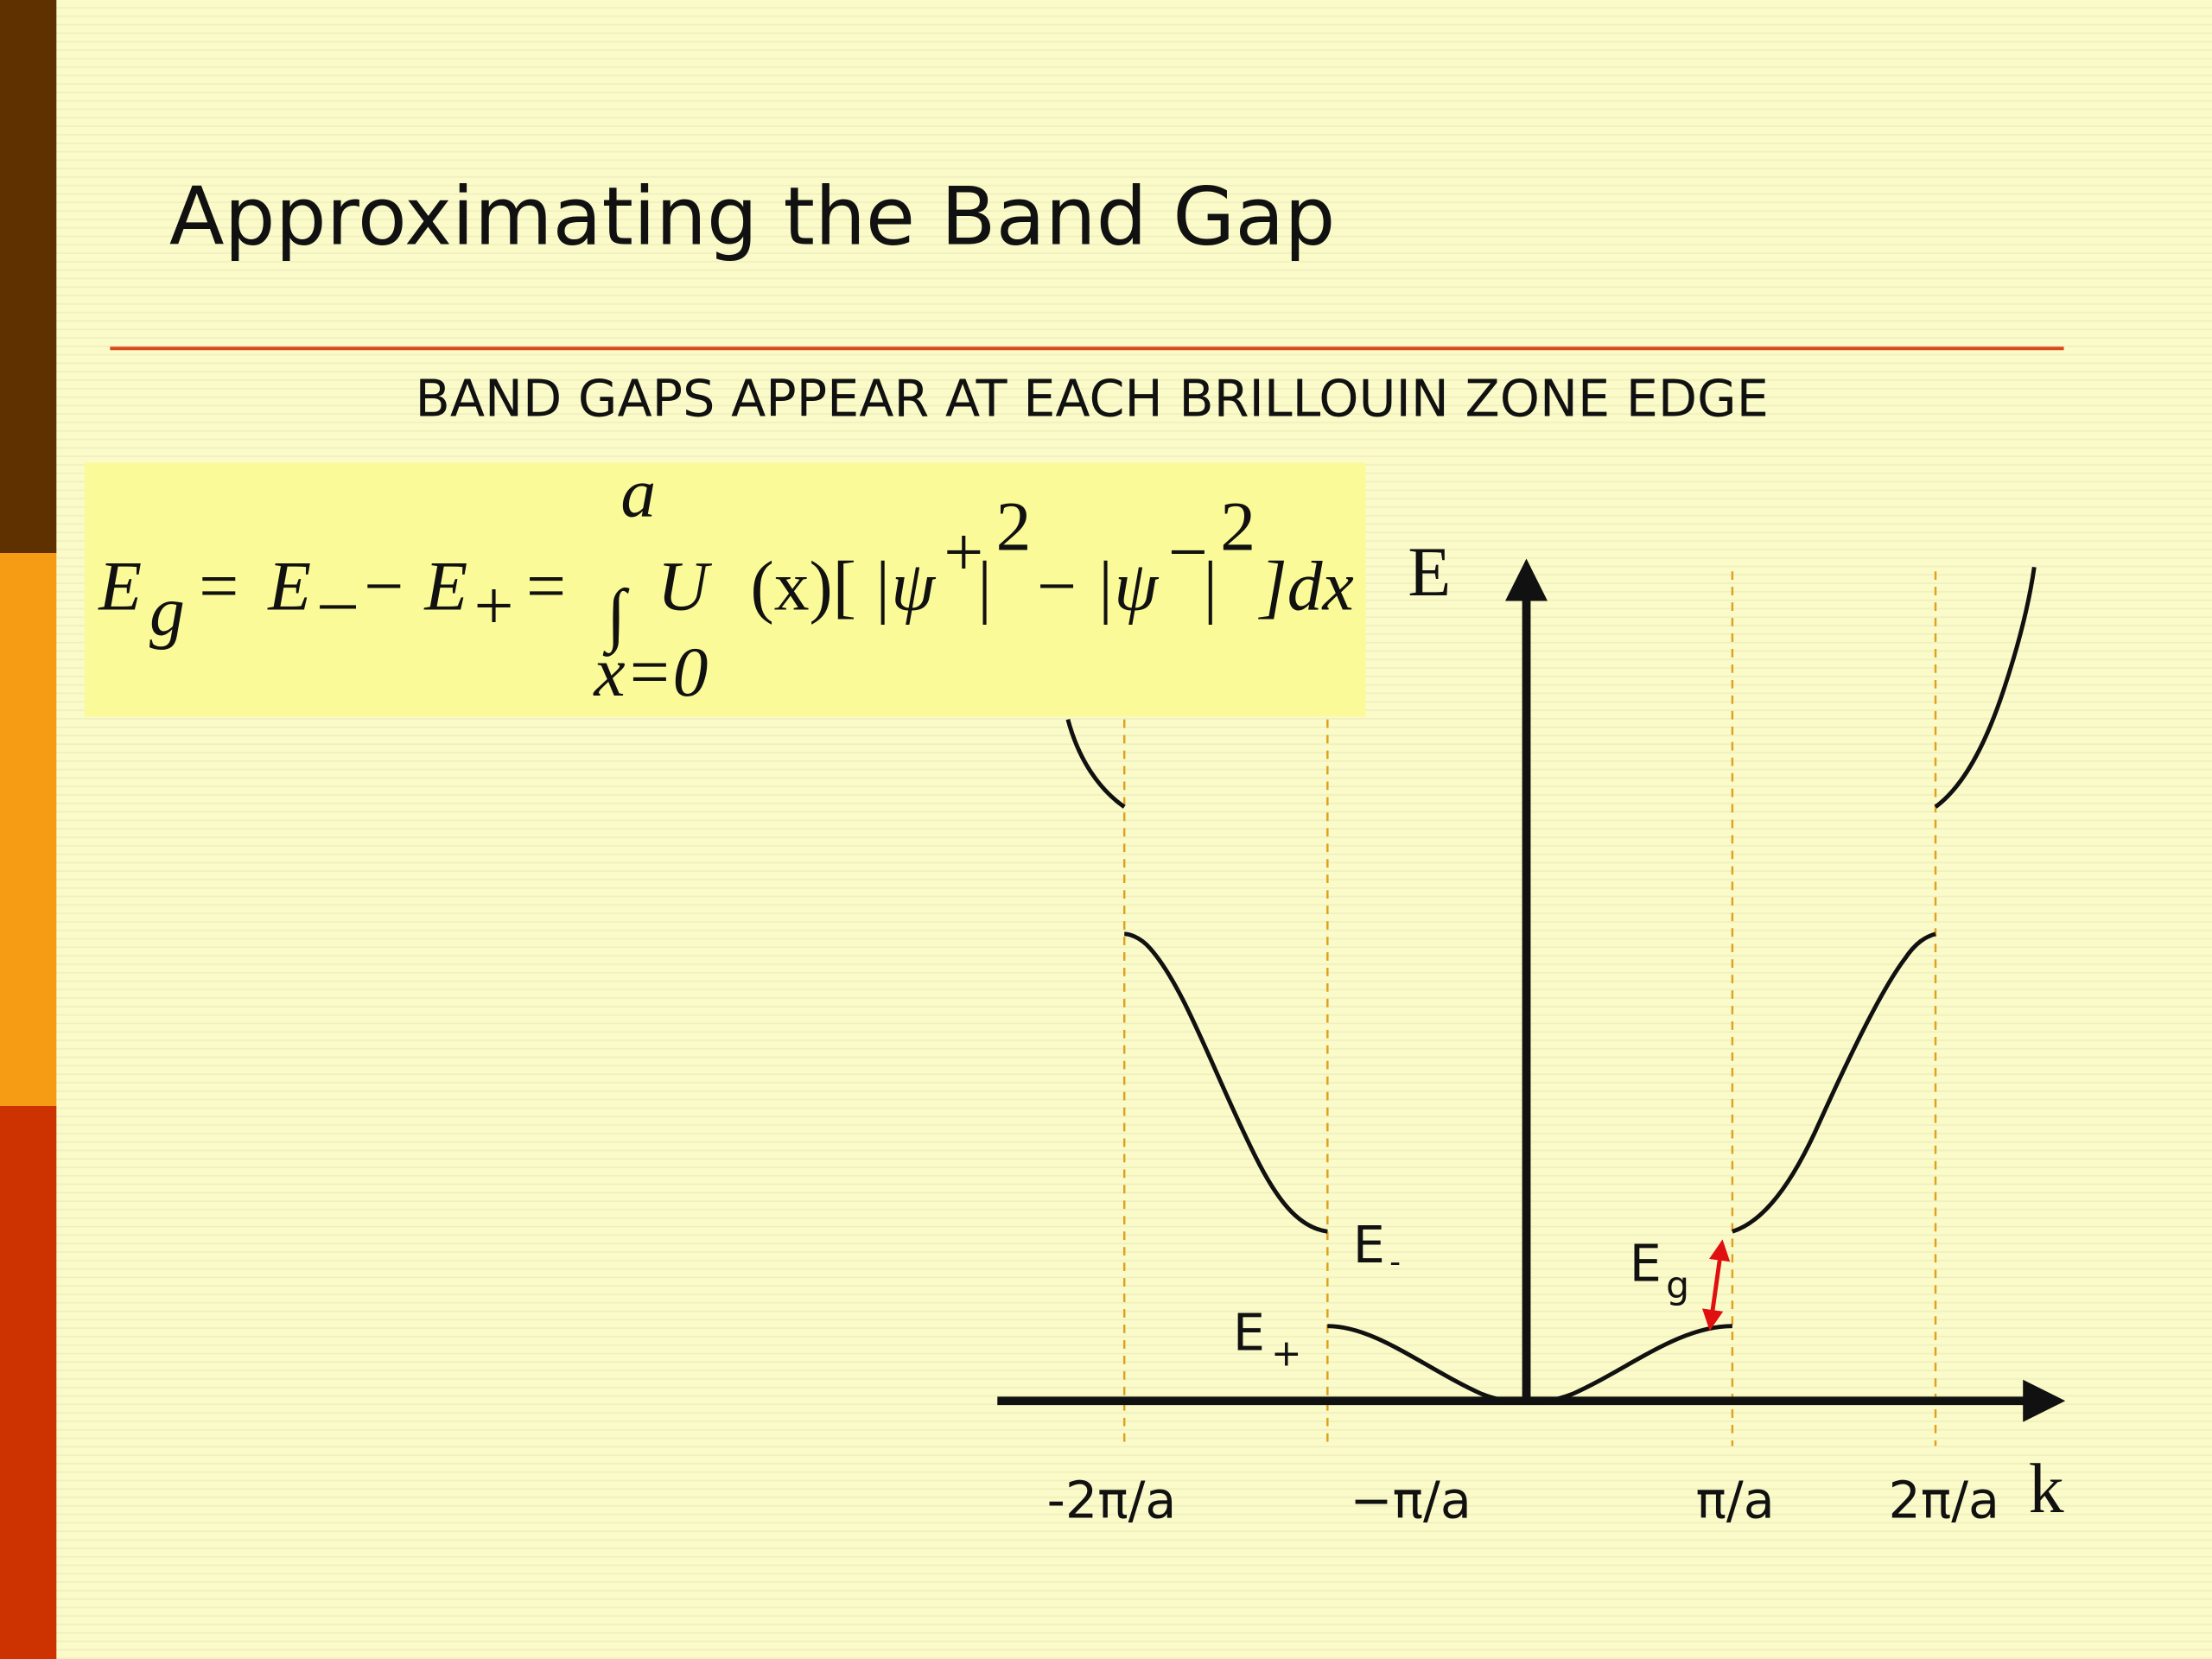  What do you see at coordinates (650, 671) in the screenshot?
I see `eq-token: x=0` at bounding box center [650, 671].